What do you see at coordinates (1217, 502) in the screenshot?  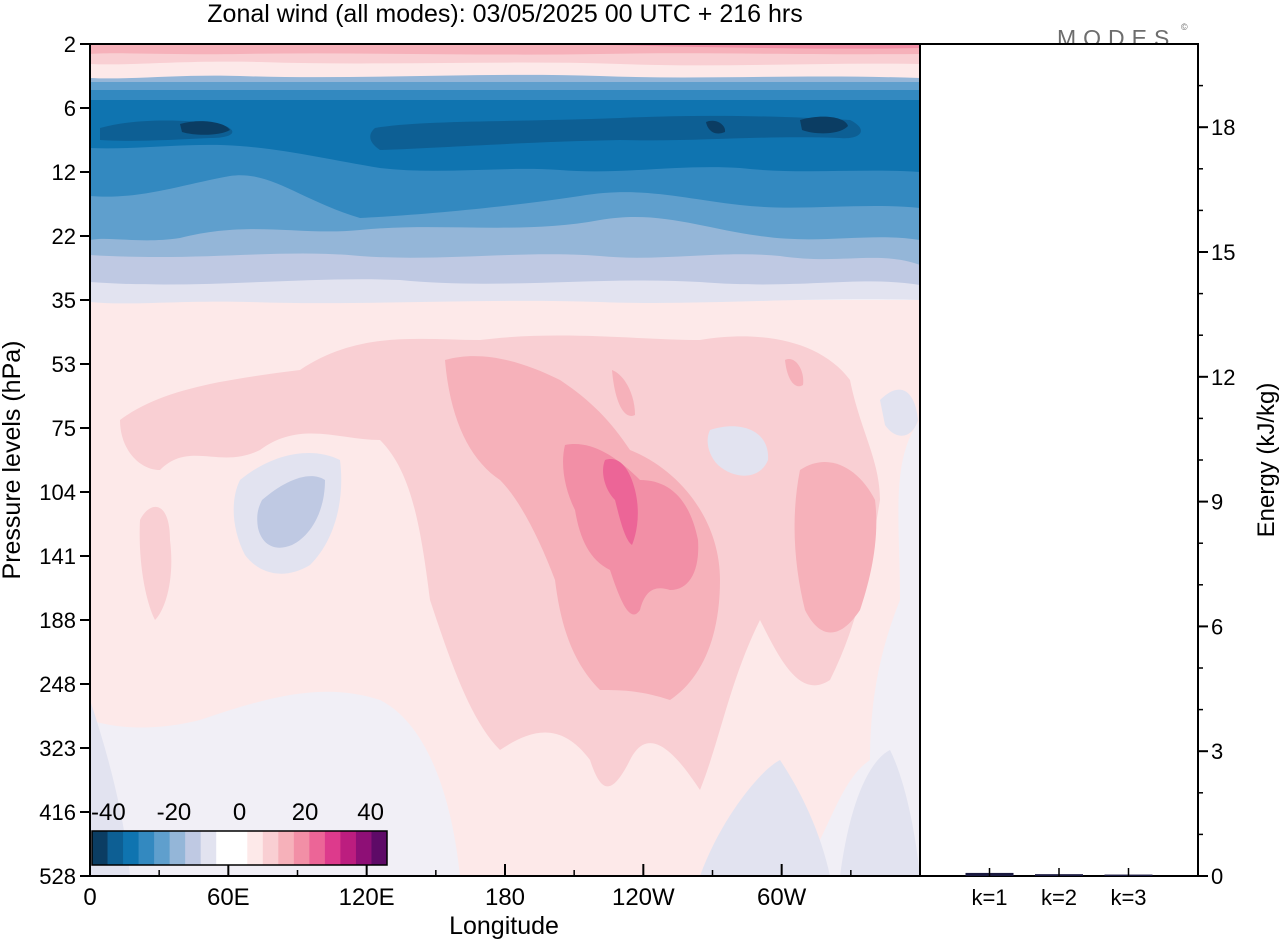 I see `energy-tick-label: 9` at bounding box center [1217, 502].